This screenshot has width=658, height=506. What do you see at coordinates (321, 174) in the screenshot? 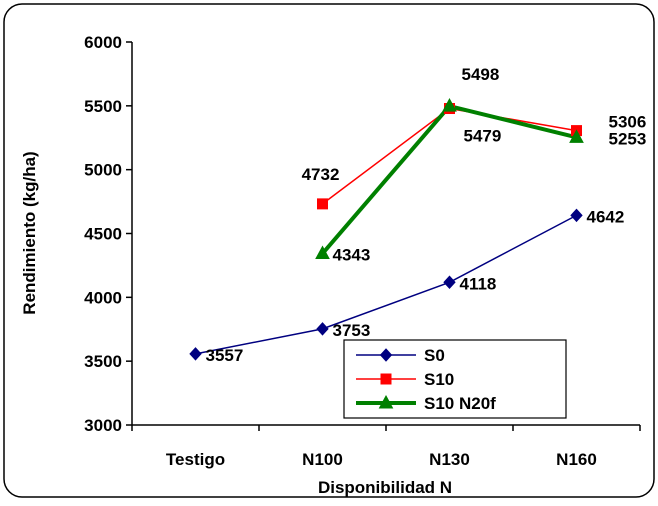
I see `data-label: 4732` at bounding box center [321, 174].